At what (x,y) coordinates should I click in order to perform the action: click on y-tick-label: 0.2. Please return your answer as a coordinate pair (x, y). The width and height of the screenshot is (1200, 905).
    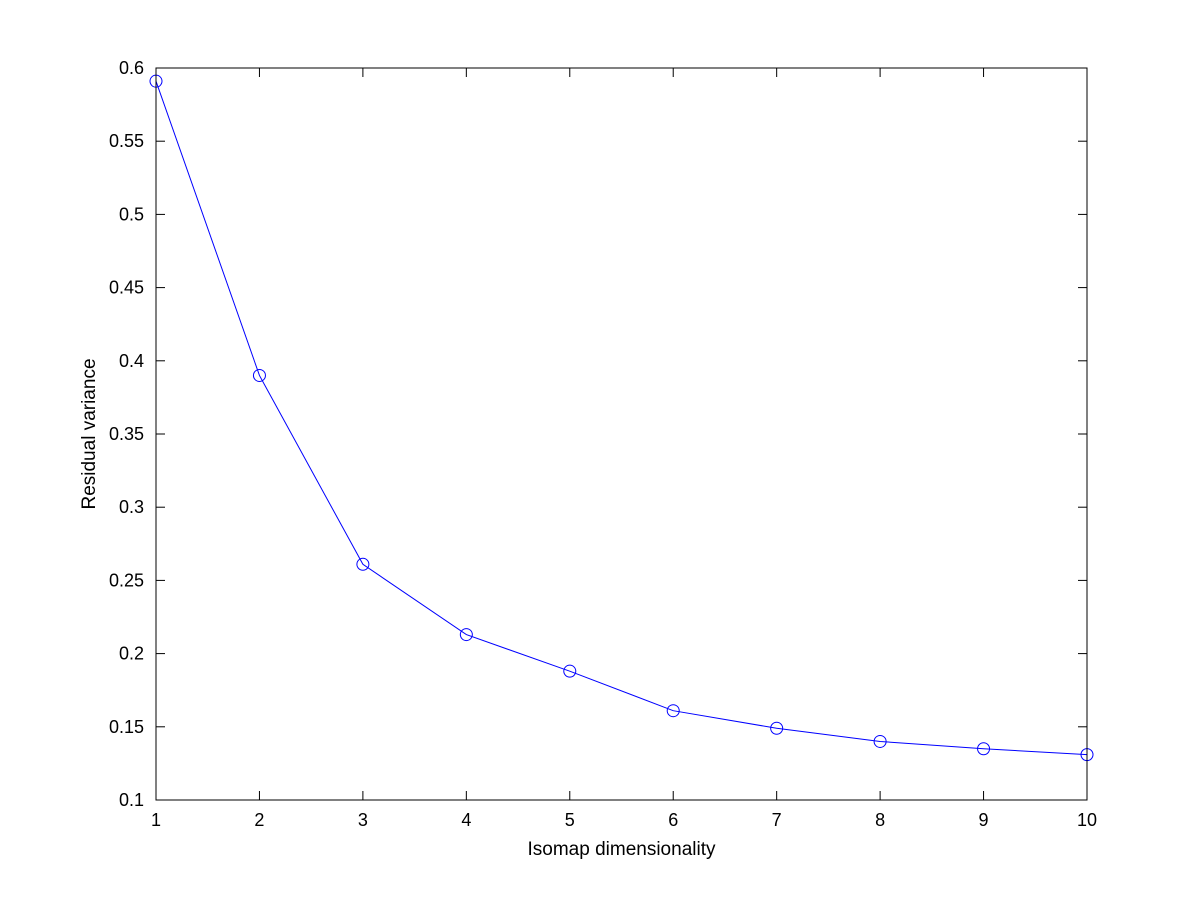
    Looking at the image, I should click on (131, 654).